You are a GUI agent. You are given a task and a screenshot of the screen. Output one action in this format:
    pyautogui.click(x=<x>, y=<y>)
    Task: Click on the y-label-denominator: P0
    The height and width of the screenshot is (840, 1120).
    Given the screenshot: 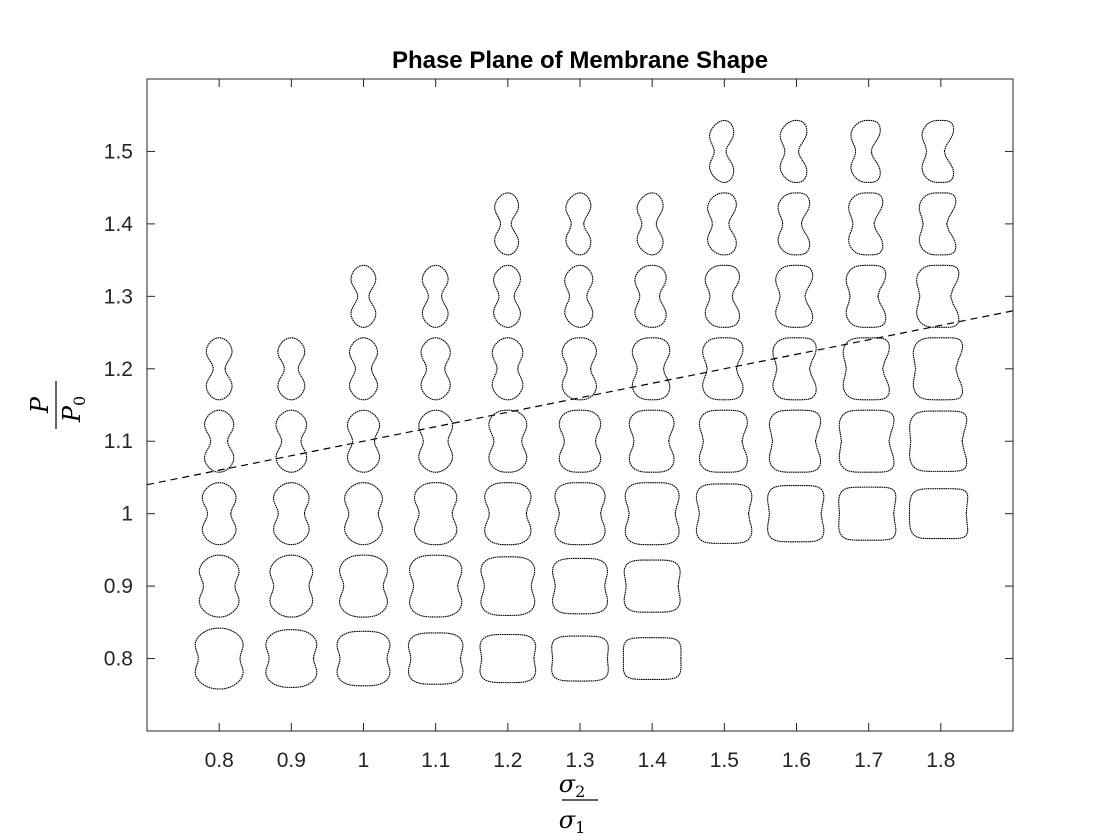 What is the action you would take?
    pyautogui.click(x=73, y=409)
    